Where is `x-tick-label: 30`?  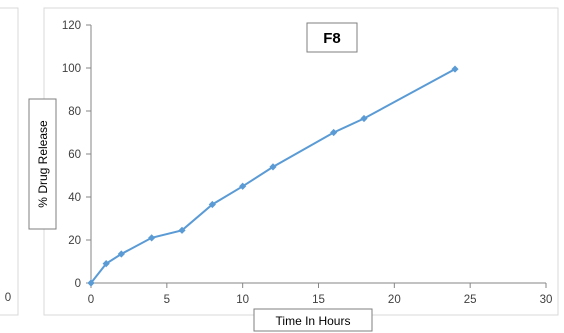
x-tick-label: 30 is located at coordinates (546, 300).